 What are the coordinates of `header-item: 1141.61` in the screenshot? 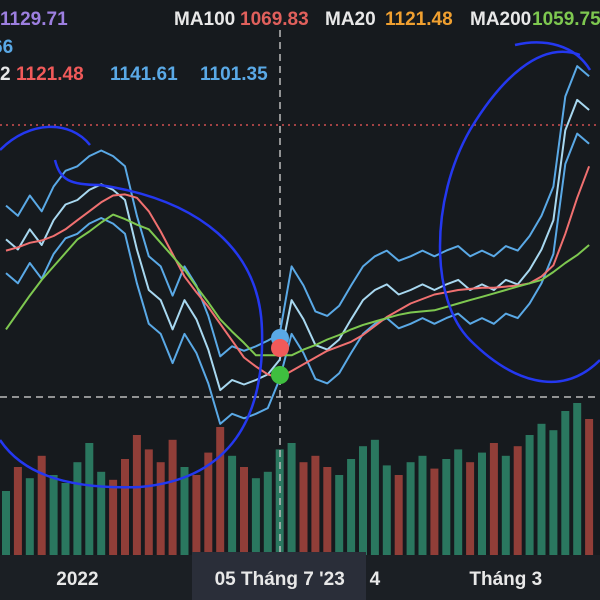 It's located at (144, 74).